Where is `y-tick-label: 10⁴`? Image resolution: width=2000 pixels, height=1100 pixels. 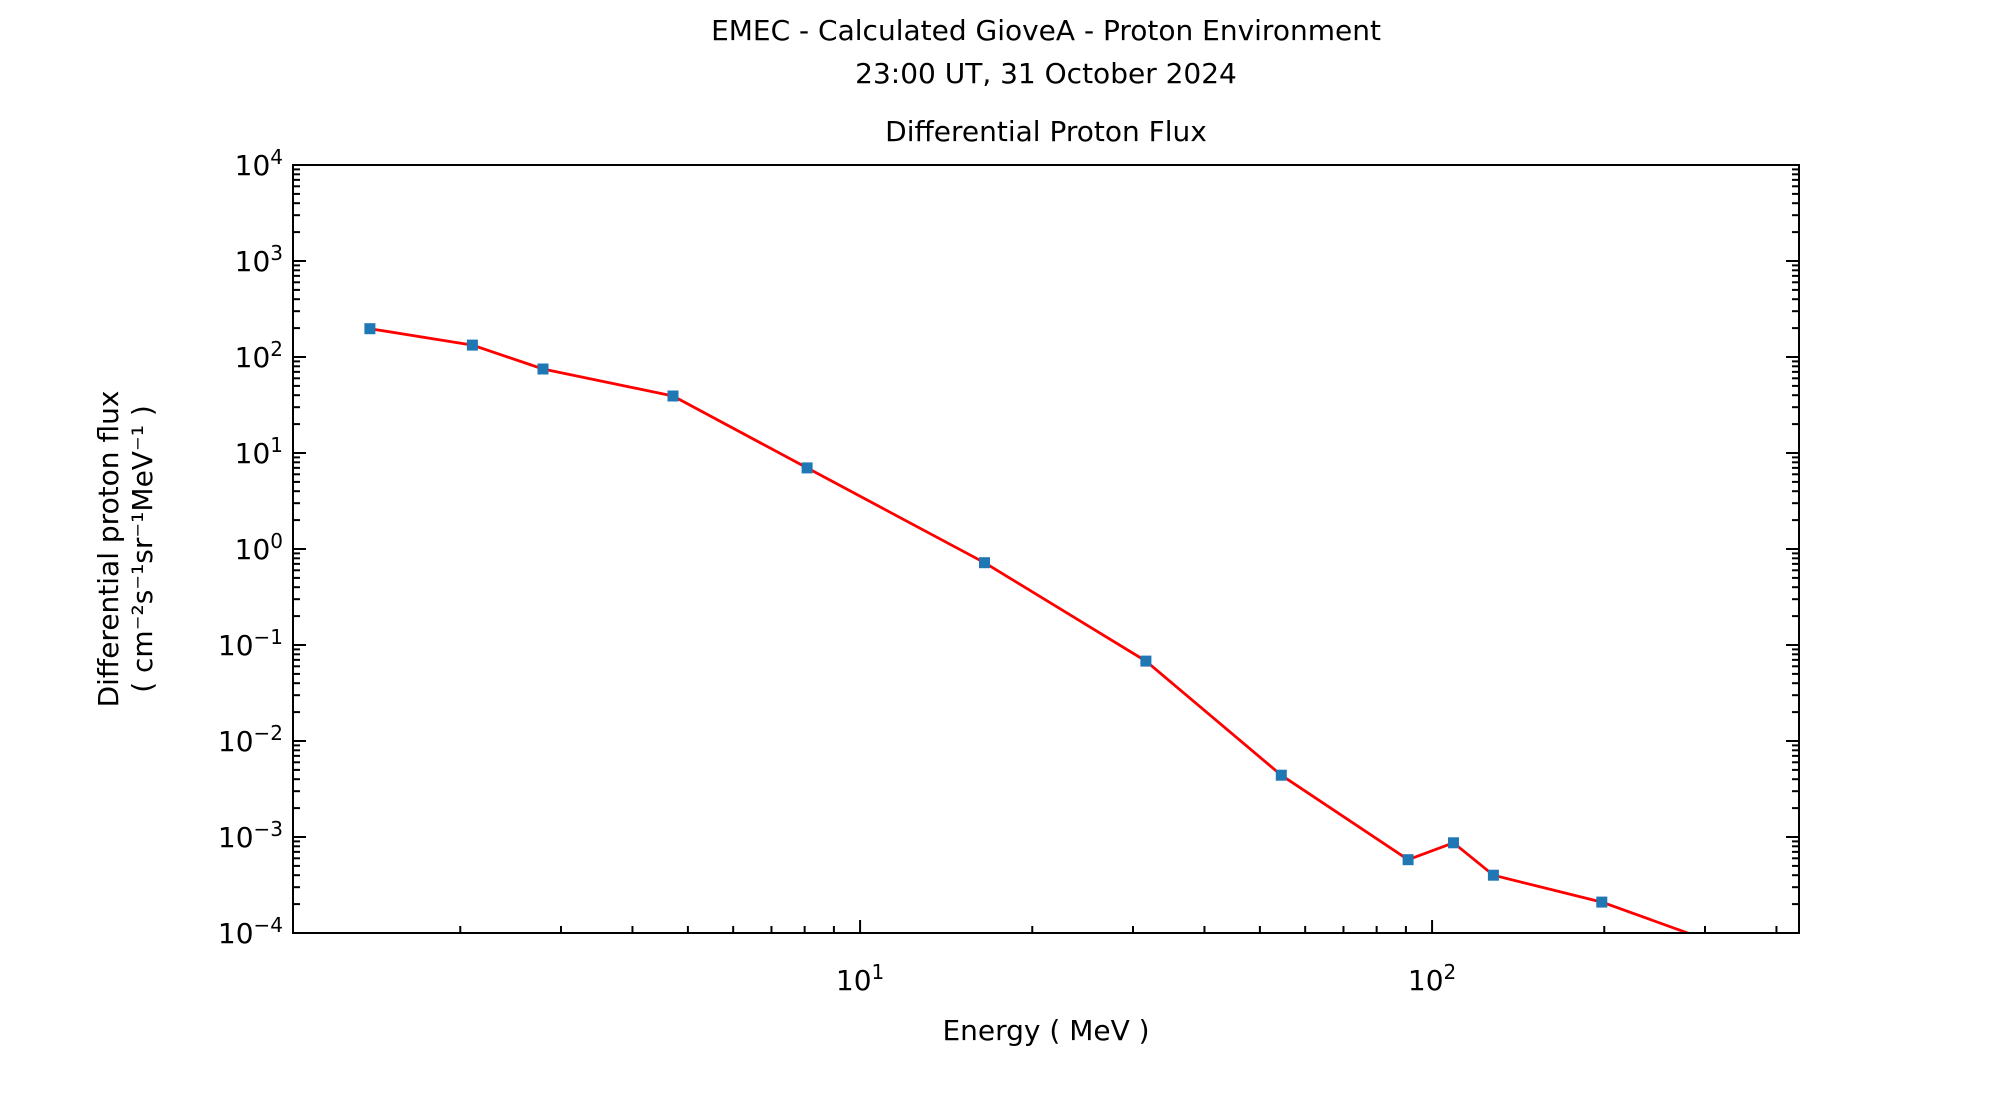 y-tick-label: 10⁴ is located at coordinates (259, 163).